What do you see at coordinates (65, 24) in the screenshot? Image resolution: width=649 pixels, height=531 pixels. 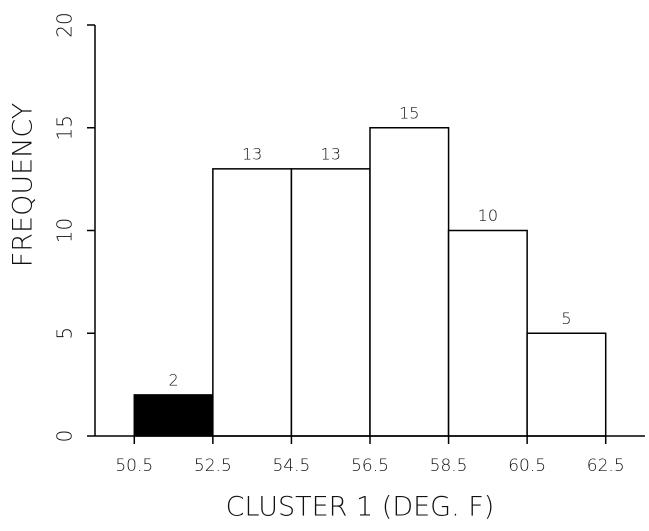 I see `y-tick-label: 20` at bounding box center [65, 24].